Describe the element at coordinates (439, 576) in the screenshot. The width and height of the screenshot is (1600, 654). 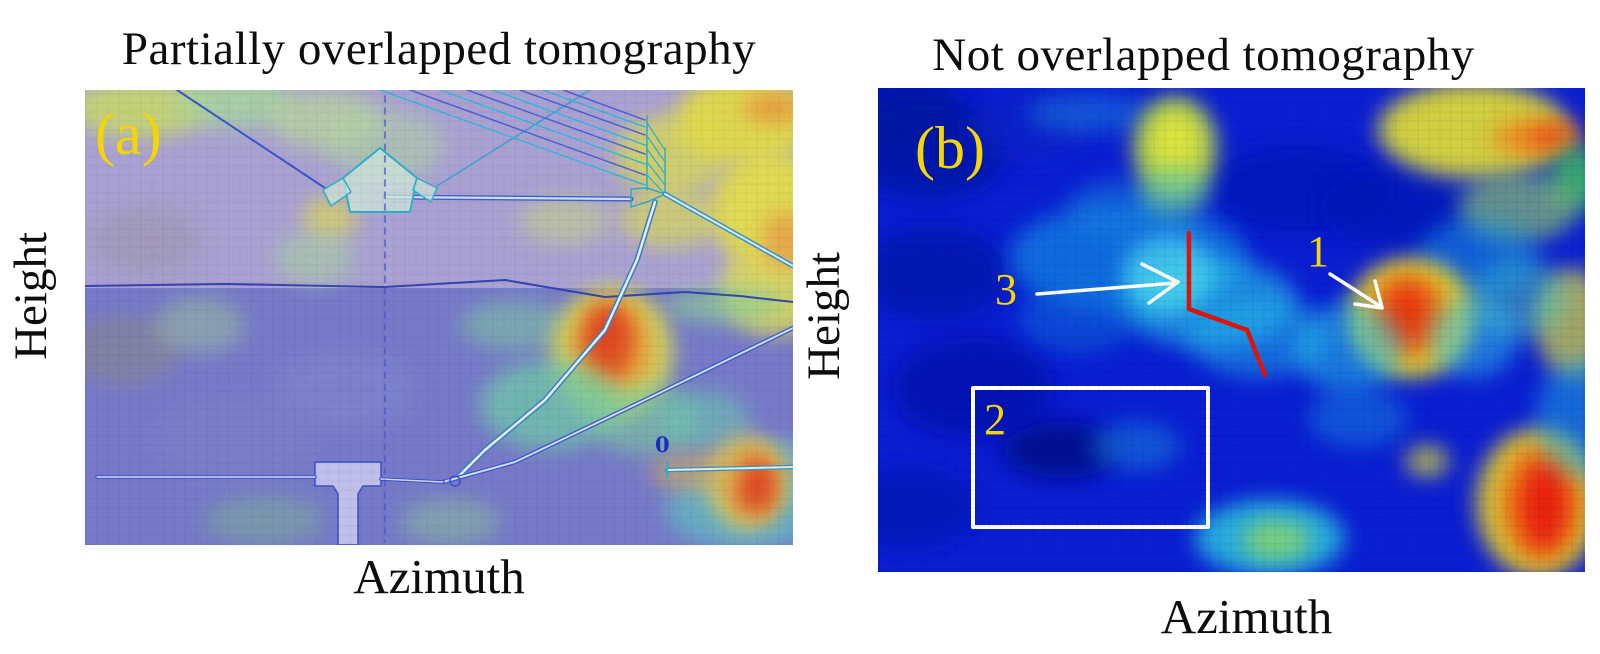
I see `panel-a-x-axis-label: Azimuth` at that location.